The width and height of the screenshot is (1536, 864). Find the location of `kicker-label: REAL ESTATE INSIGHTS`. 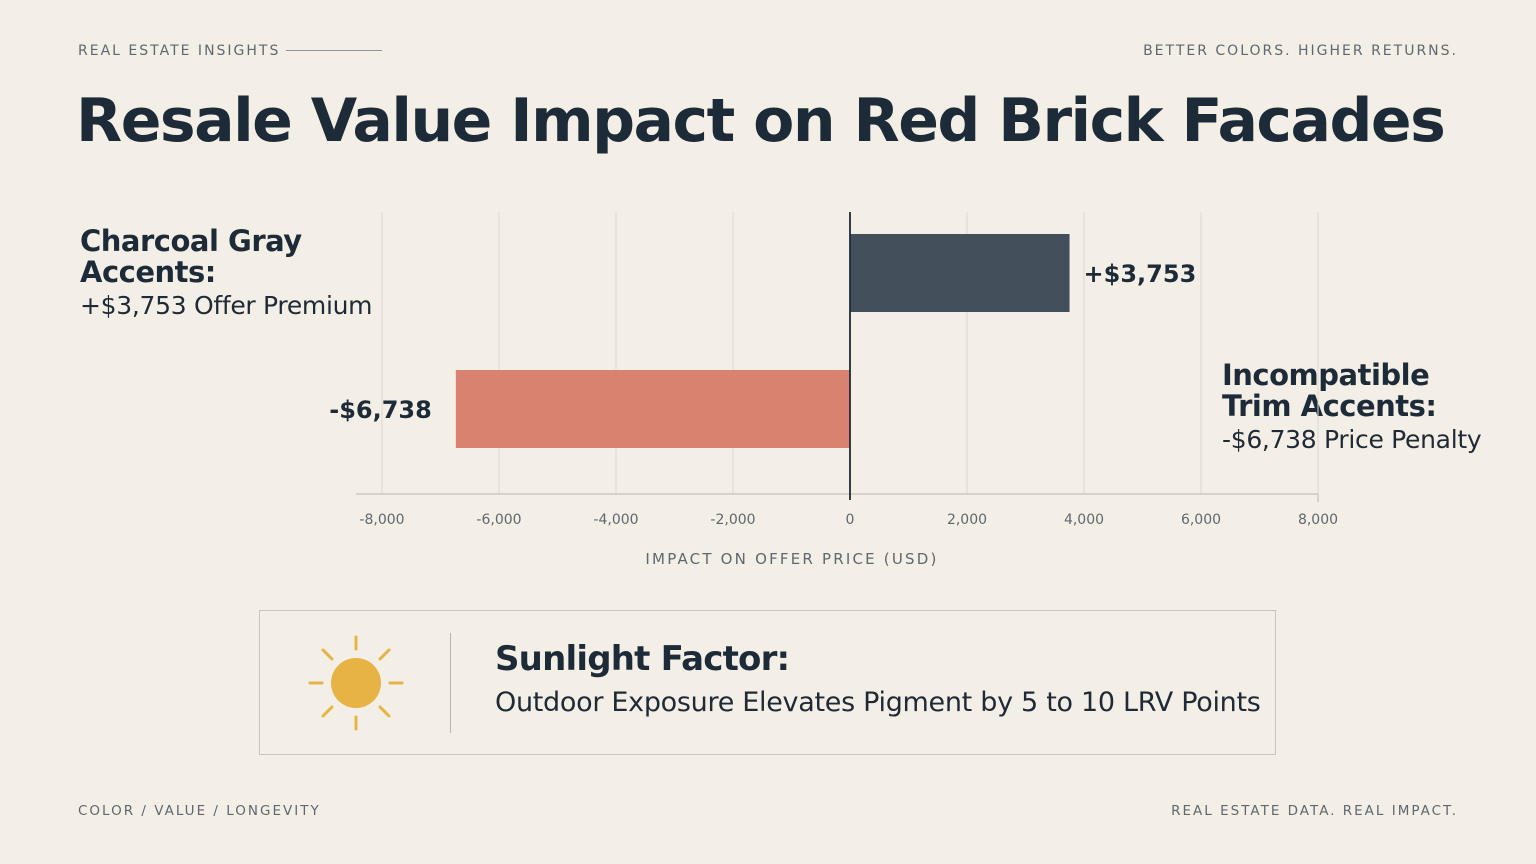

kicker-label: REAL ESTATE INSIGHTS is located at coordinates (179, 51).